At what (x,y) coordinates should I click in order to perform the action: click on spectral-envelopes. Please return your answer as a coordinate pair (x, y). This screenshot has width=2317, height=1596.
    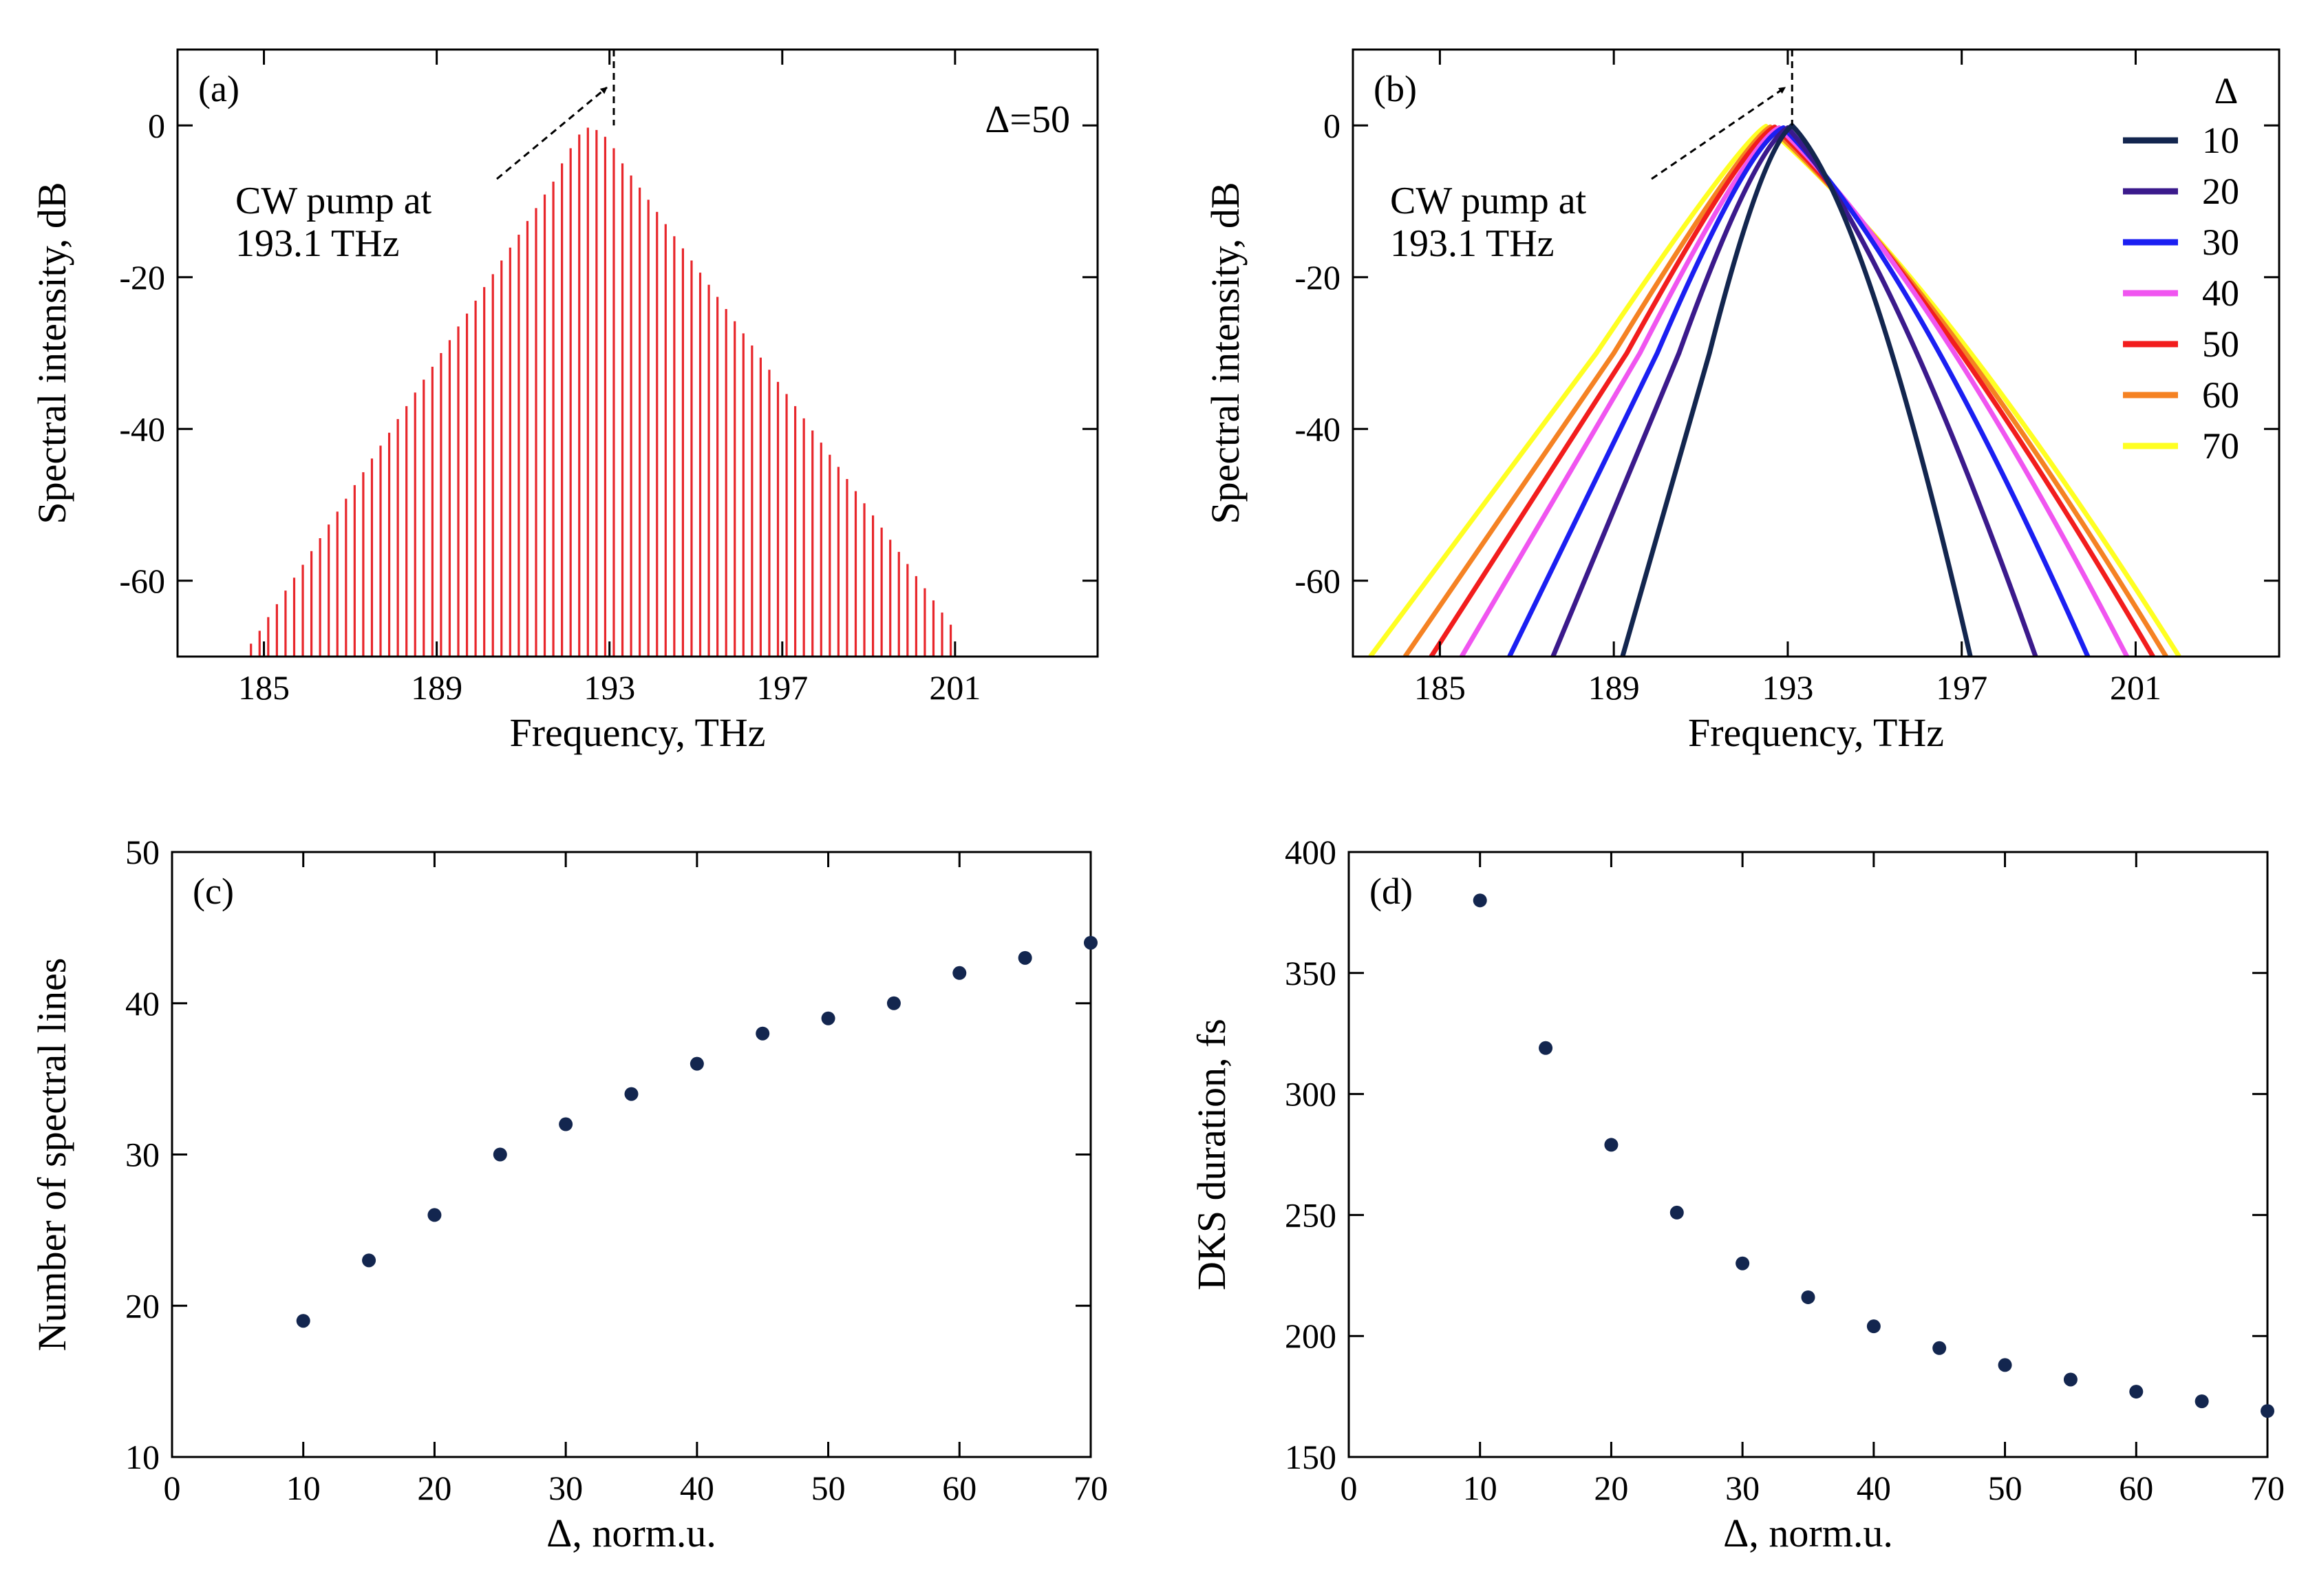
    Looking at the image, I should click on (1774, 390).